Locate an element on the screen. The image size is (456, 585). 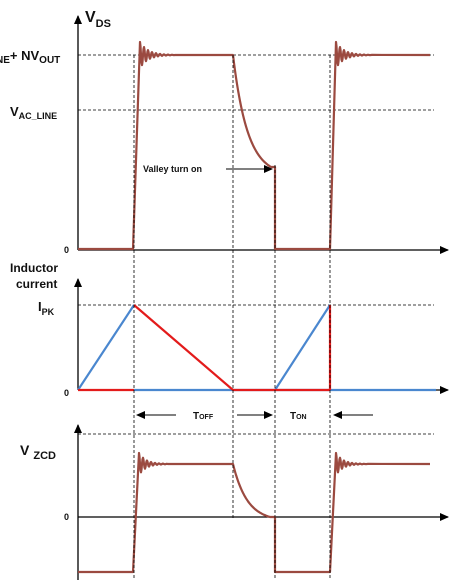
toff-label: TOFF is located at coordinates (203, 416).